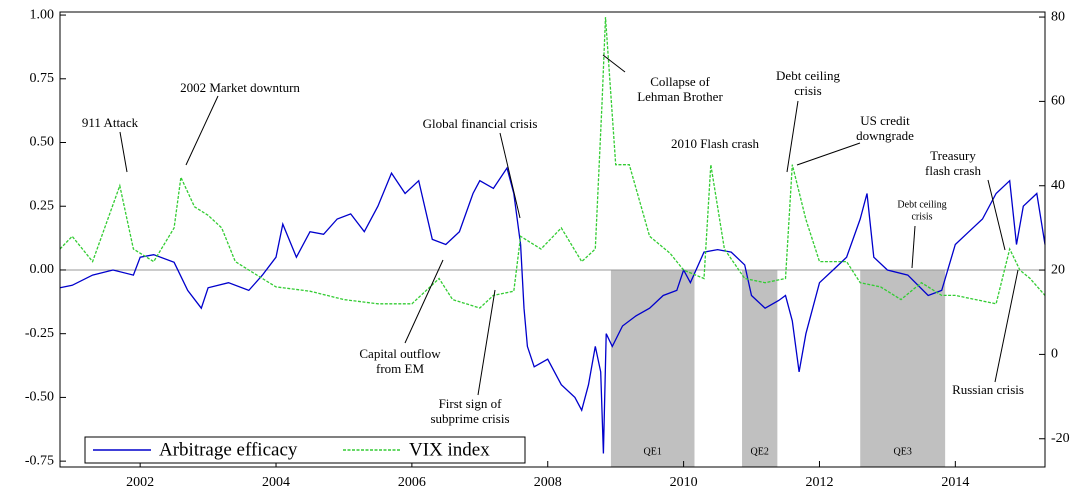  Describe the element at coordinates (110, 122) in the screenshot. I see `annotation: 911 Attack` at that location.